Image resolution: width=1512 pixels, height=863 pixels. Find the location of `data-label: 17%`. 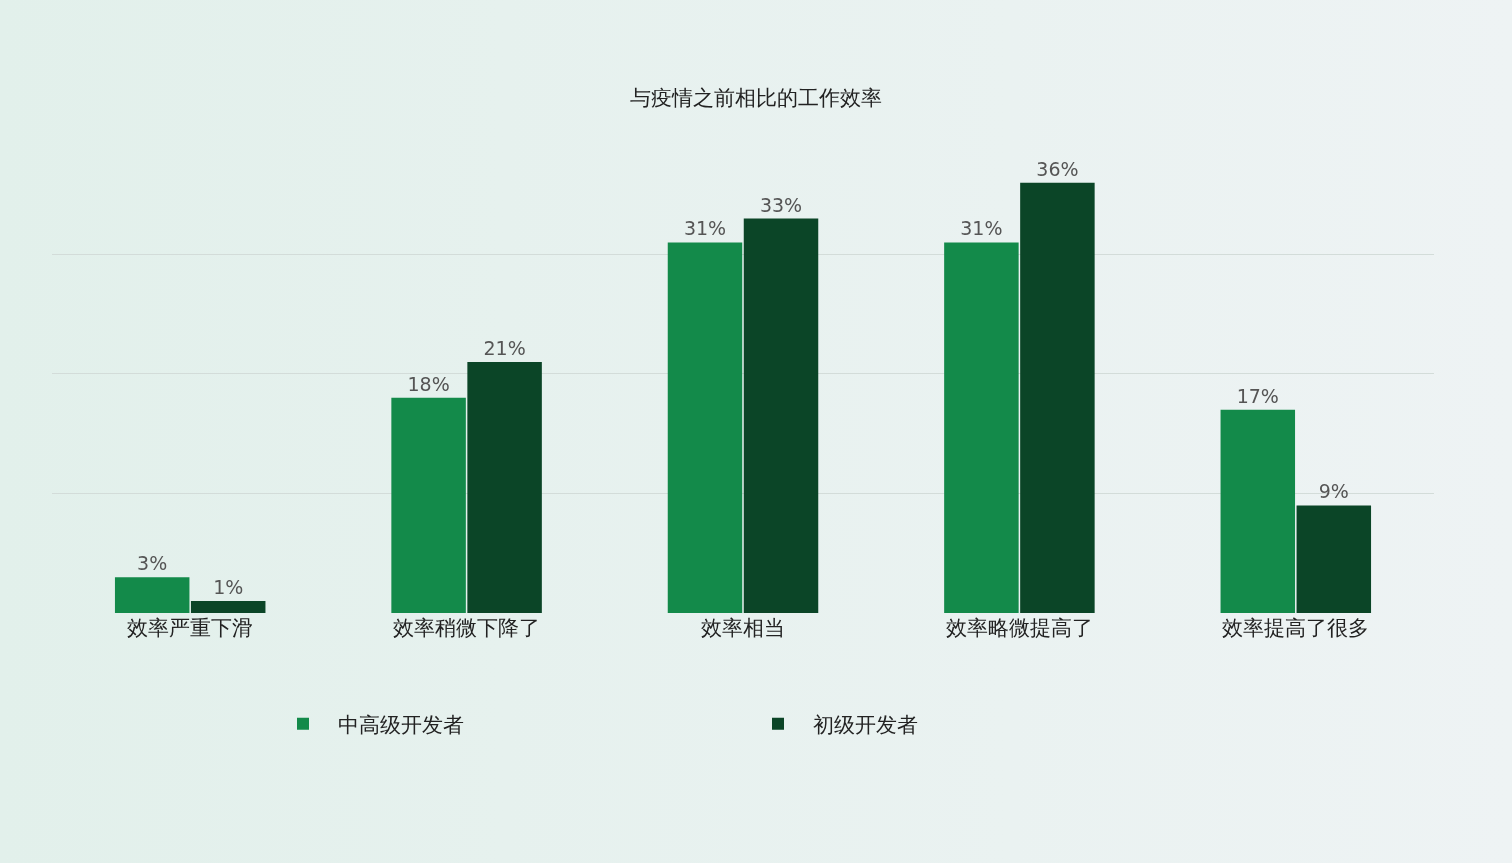

data-label: 17% is located at coordinates (1257, 395).